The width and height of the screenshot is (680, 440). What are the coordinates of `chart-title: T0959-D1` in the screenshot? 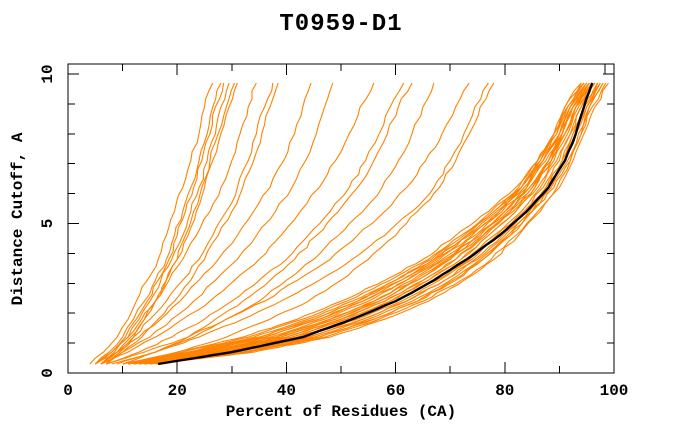 It's located at (340, 24).